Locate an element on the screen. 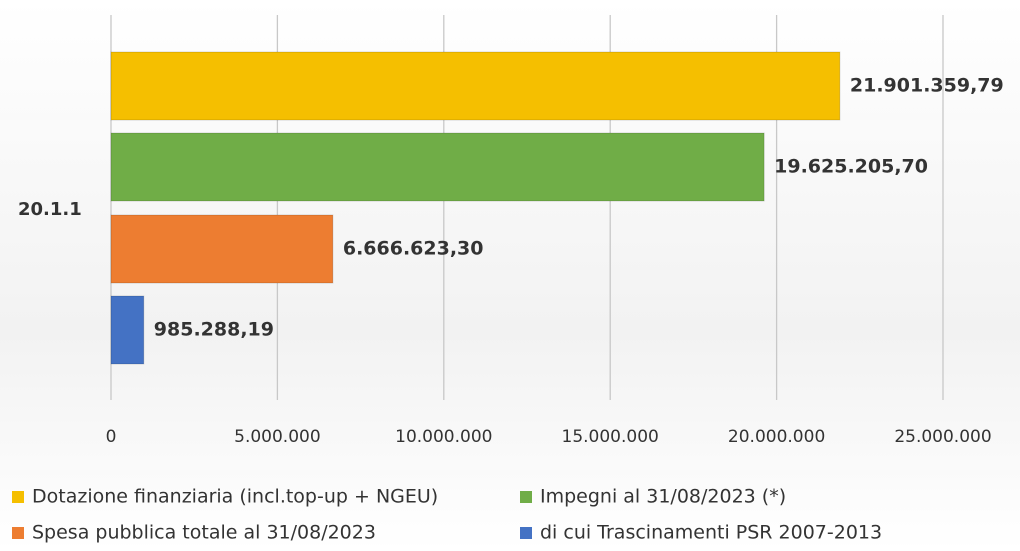 Image resolution: width=1020 pixels, height=551 pixels. value-label: 6.666.623,30 is located at coordinates (413, 249).